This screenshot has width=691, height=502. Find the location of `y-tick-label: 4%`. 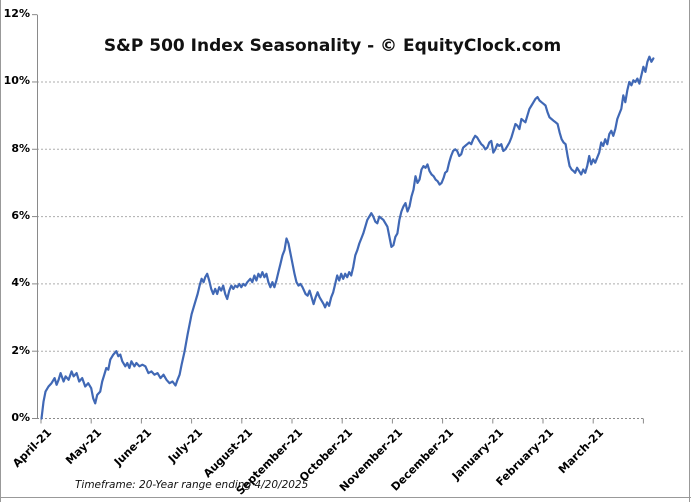

y-tick-label: 4% is located at coordinates (20, 283).